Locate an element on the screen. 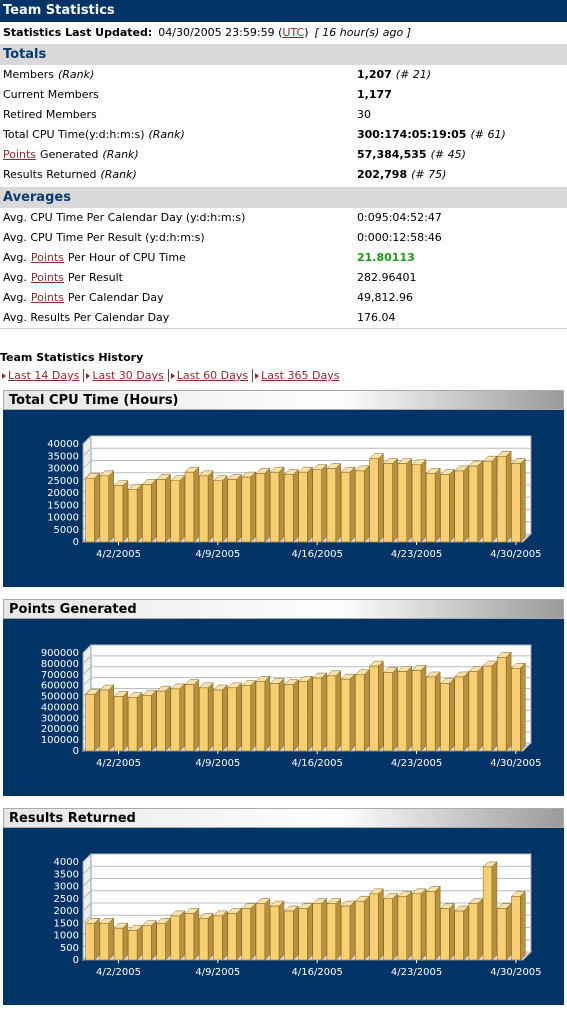  label-text: Per Calendar Day is located at coordinates (115, 297).